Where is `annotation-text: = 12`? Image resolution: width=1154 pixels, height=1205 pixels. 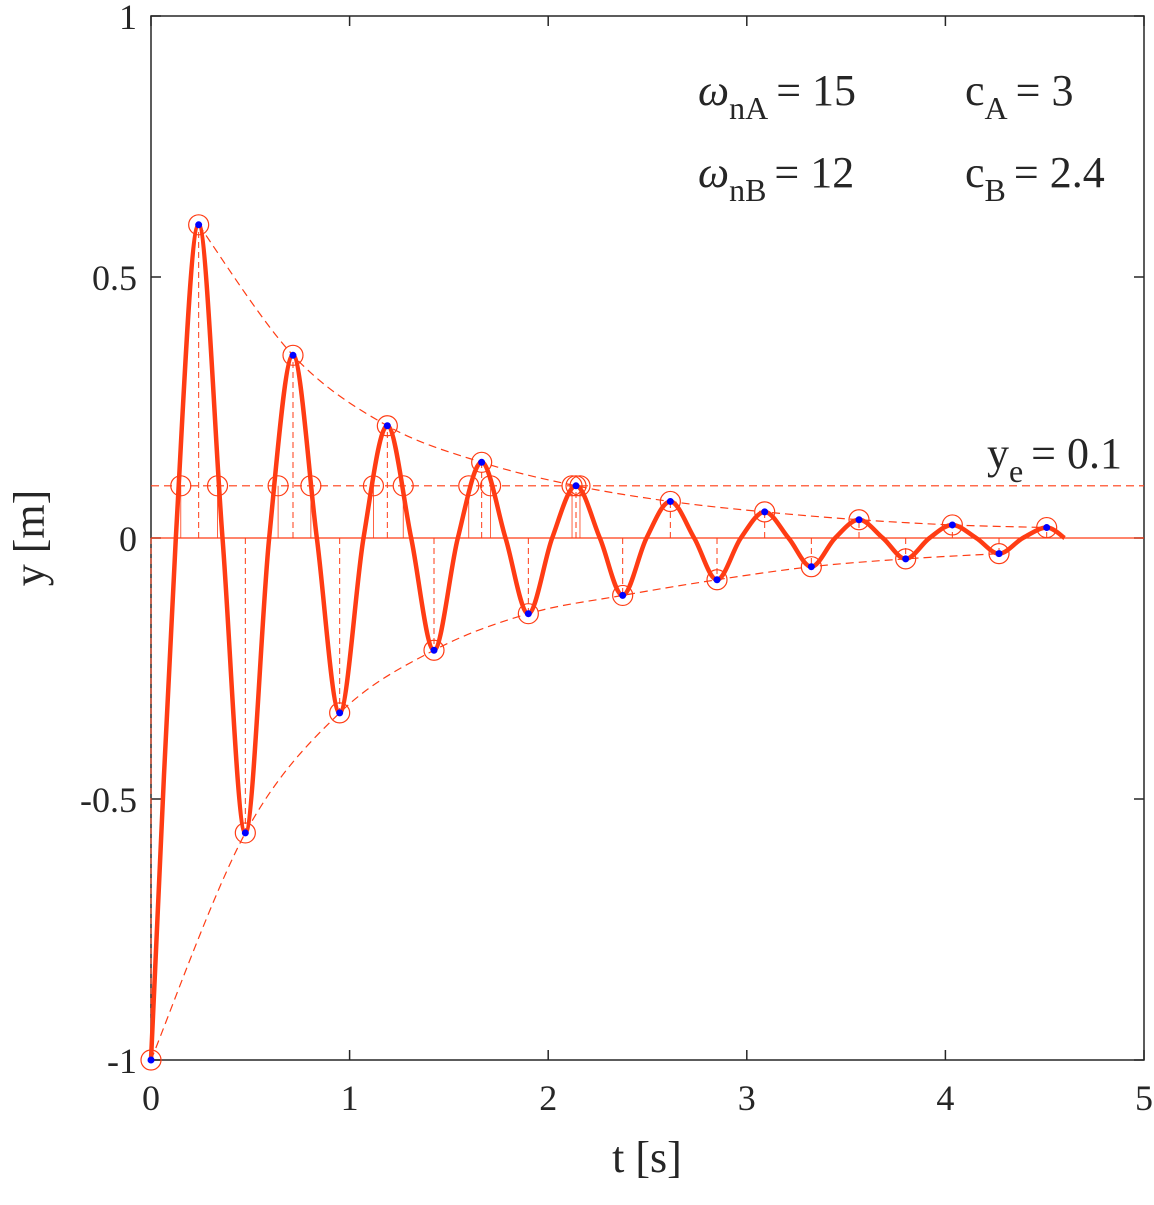 annotation-text: = 12 is located at coordinates (814, 172).